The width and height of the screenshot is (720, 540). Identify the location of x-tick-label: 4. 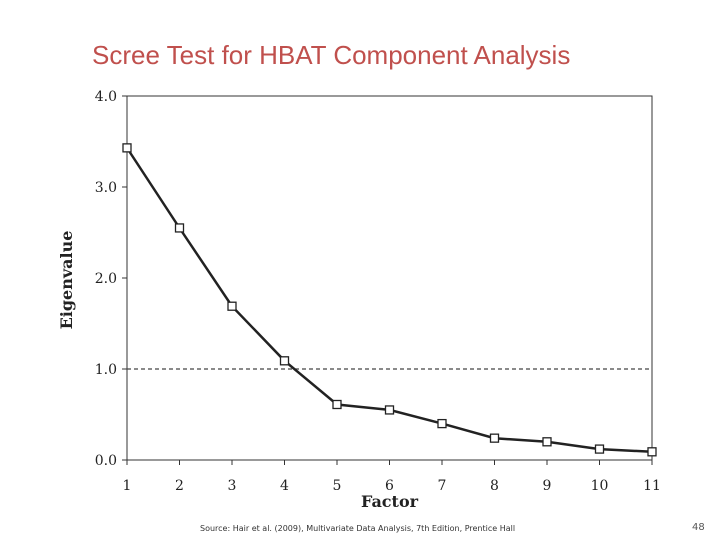
(284, 486).